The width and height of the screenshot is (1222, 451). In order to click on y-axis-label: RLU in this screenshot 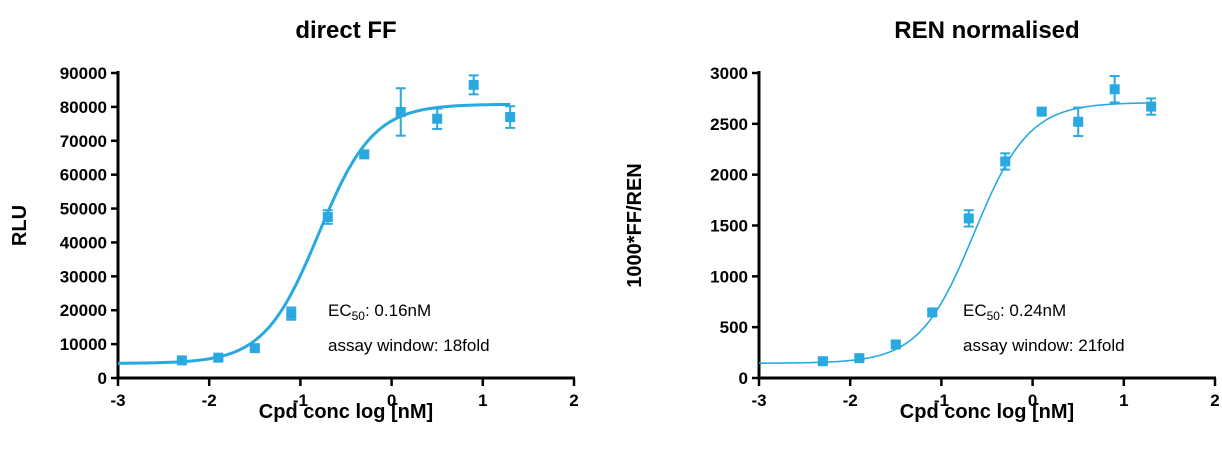, I will do `click(20, 225)`.